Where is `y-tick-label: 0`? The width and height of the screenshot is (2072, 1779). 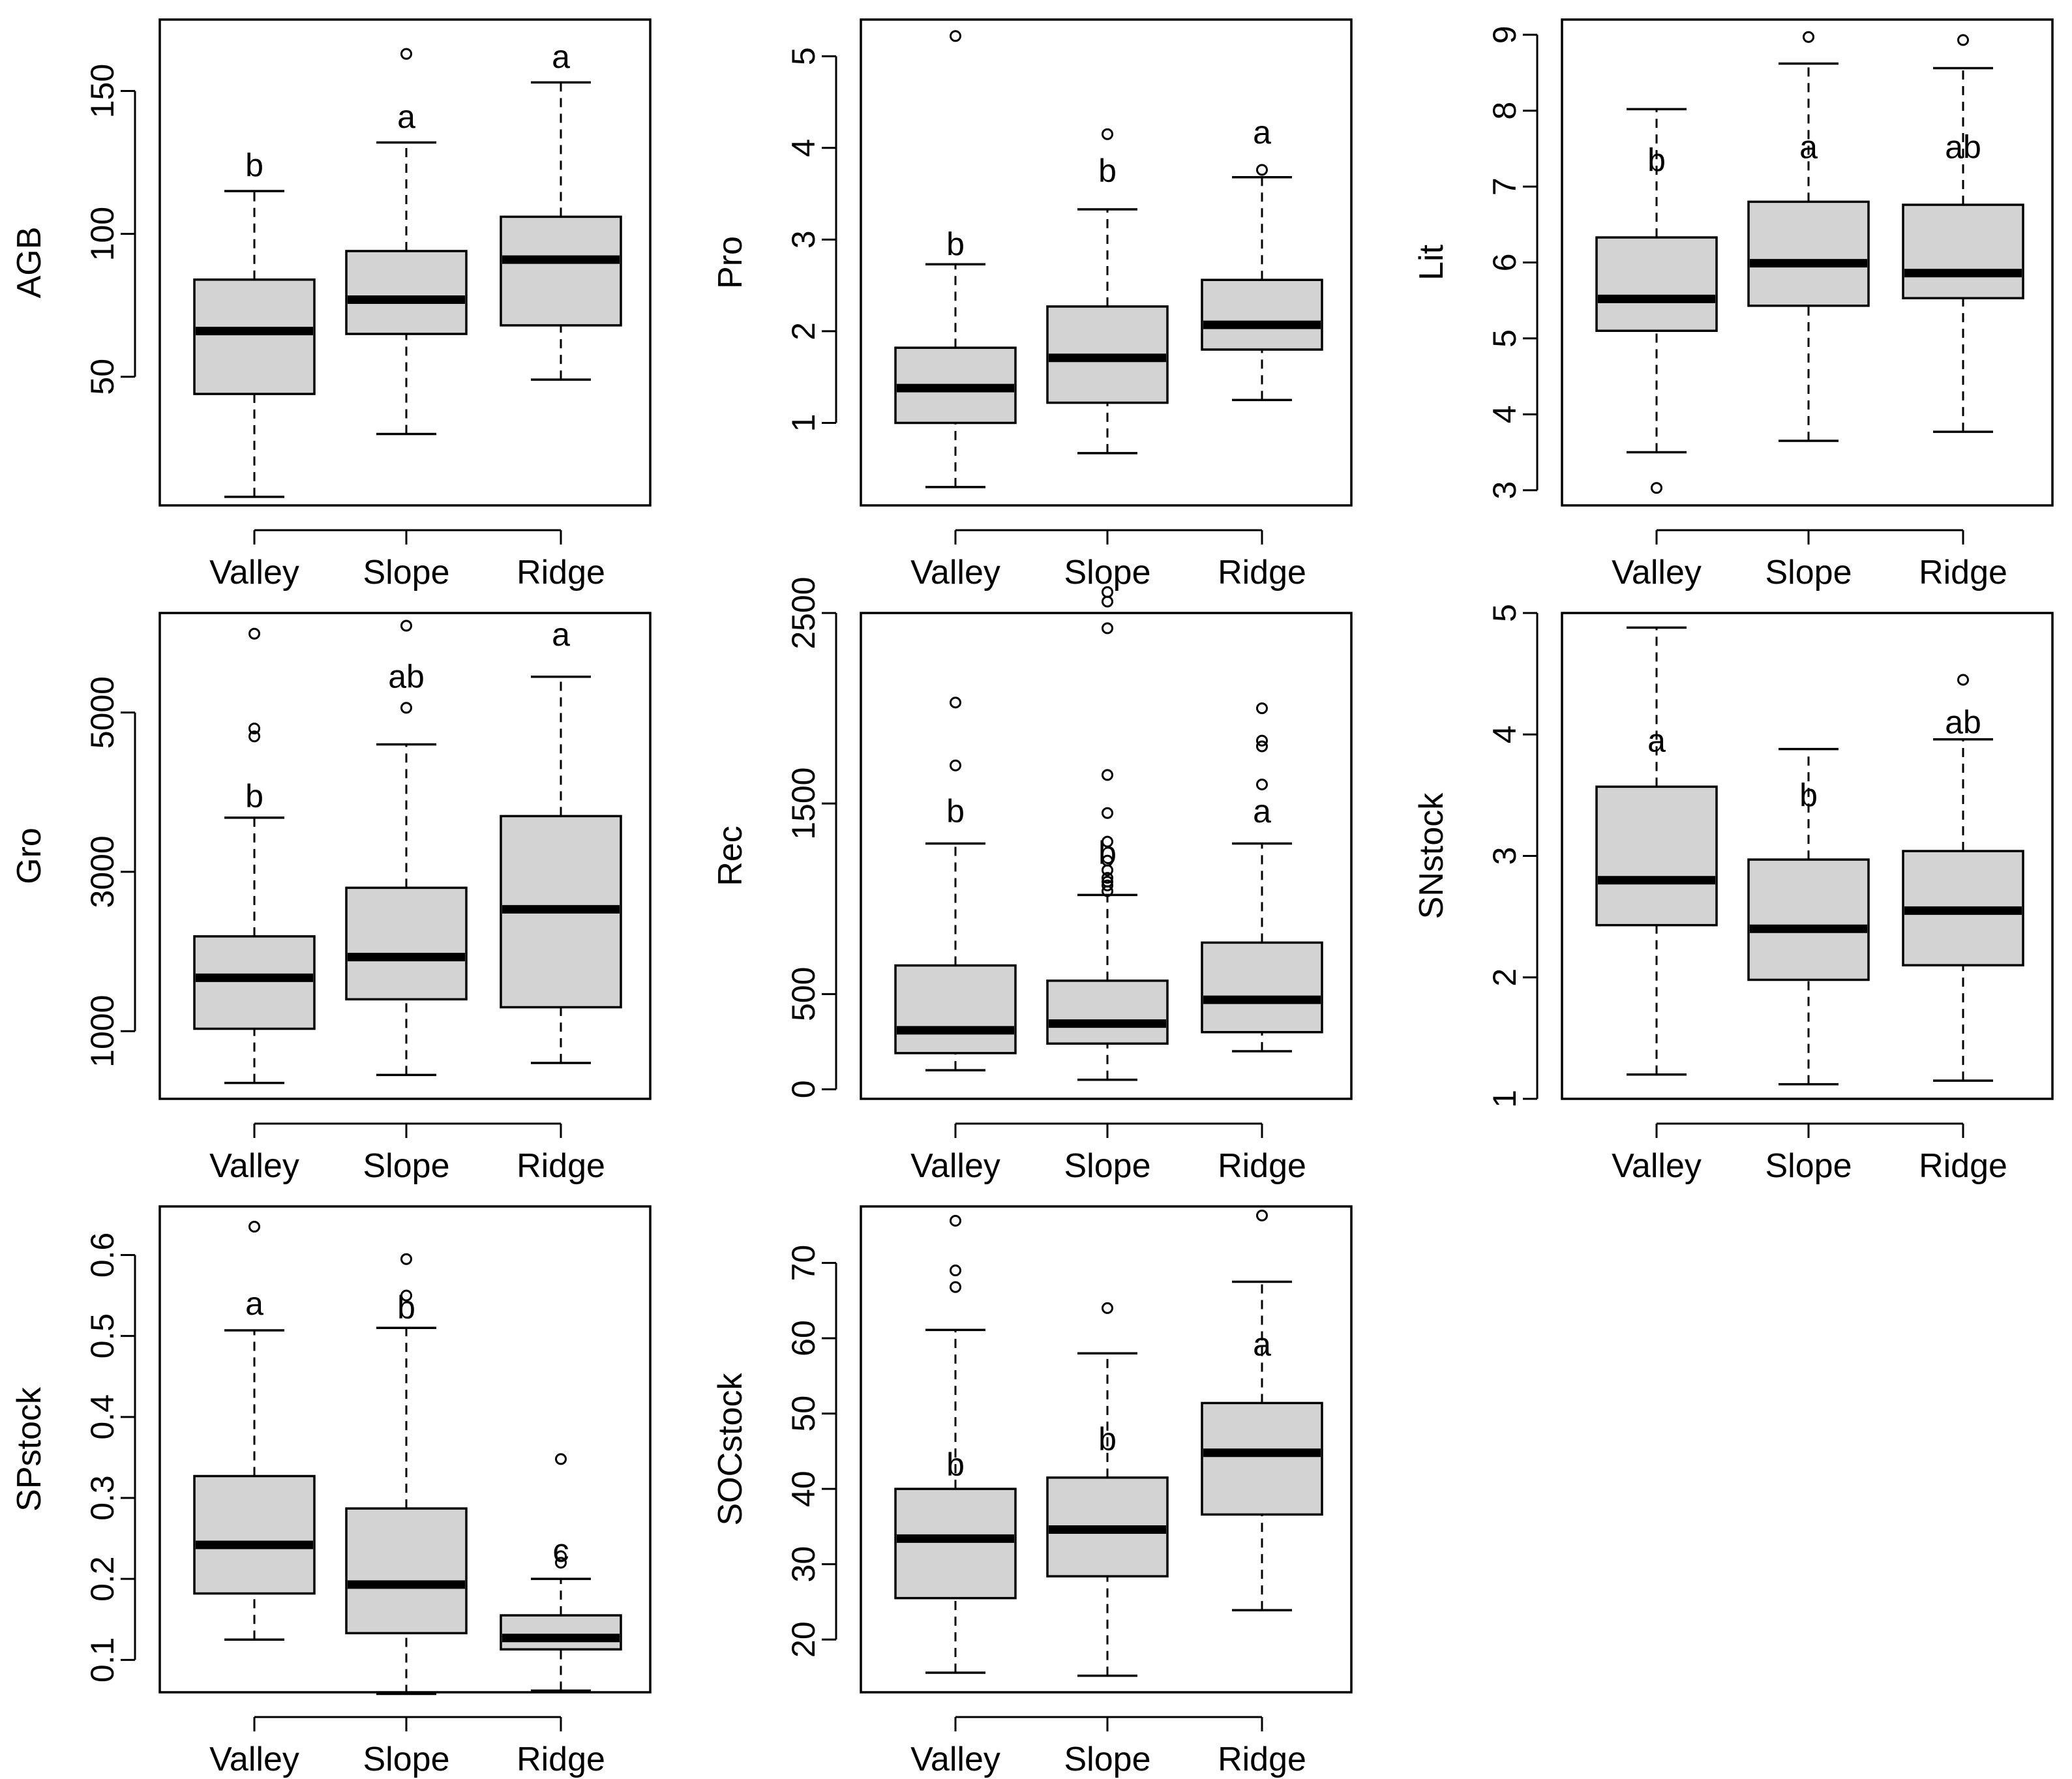 y-tick-label: 0 is located at coordinates (803, 1089).